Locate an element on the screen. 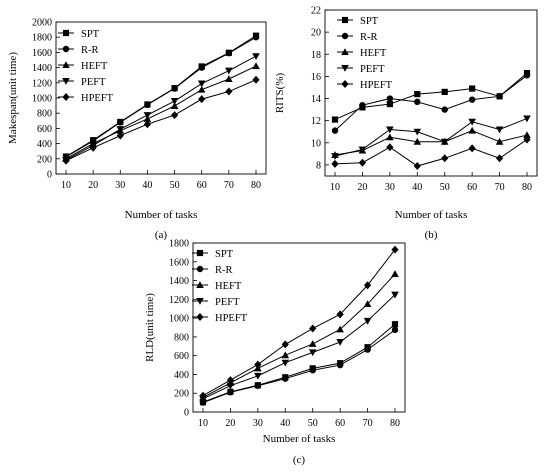 The width and height of the screenshot is (550, 475). x-tick-label: 50 is located at coordinates (445, 187).